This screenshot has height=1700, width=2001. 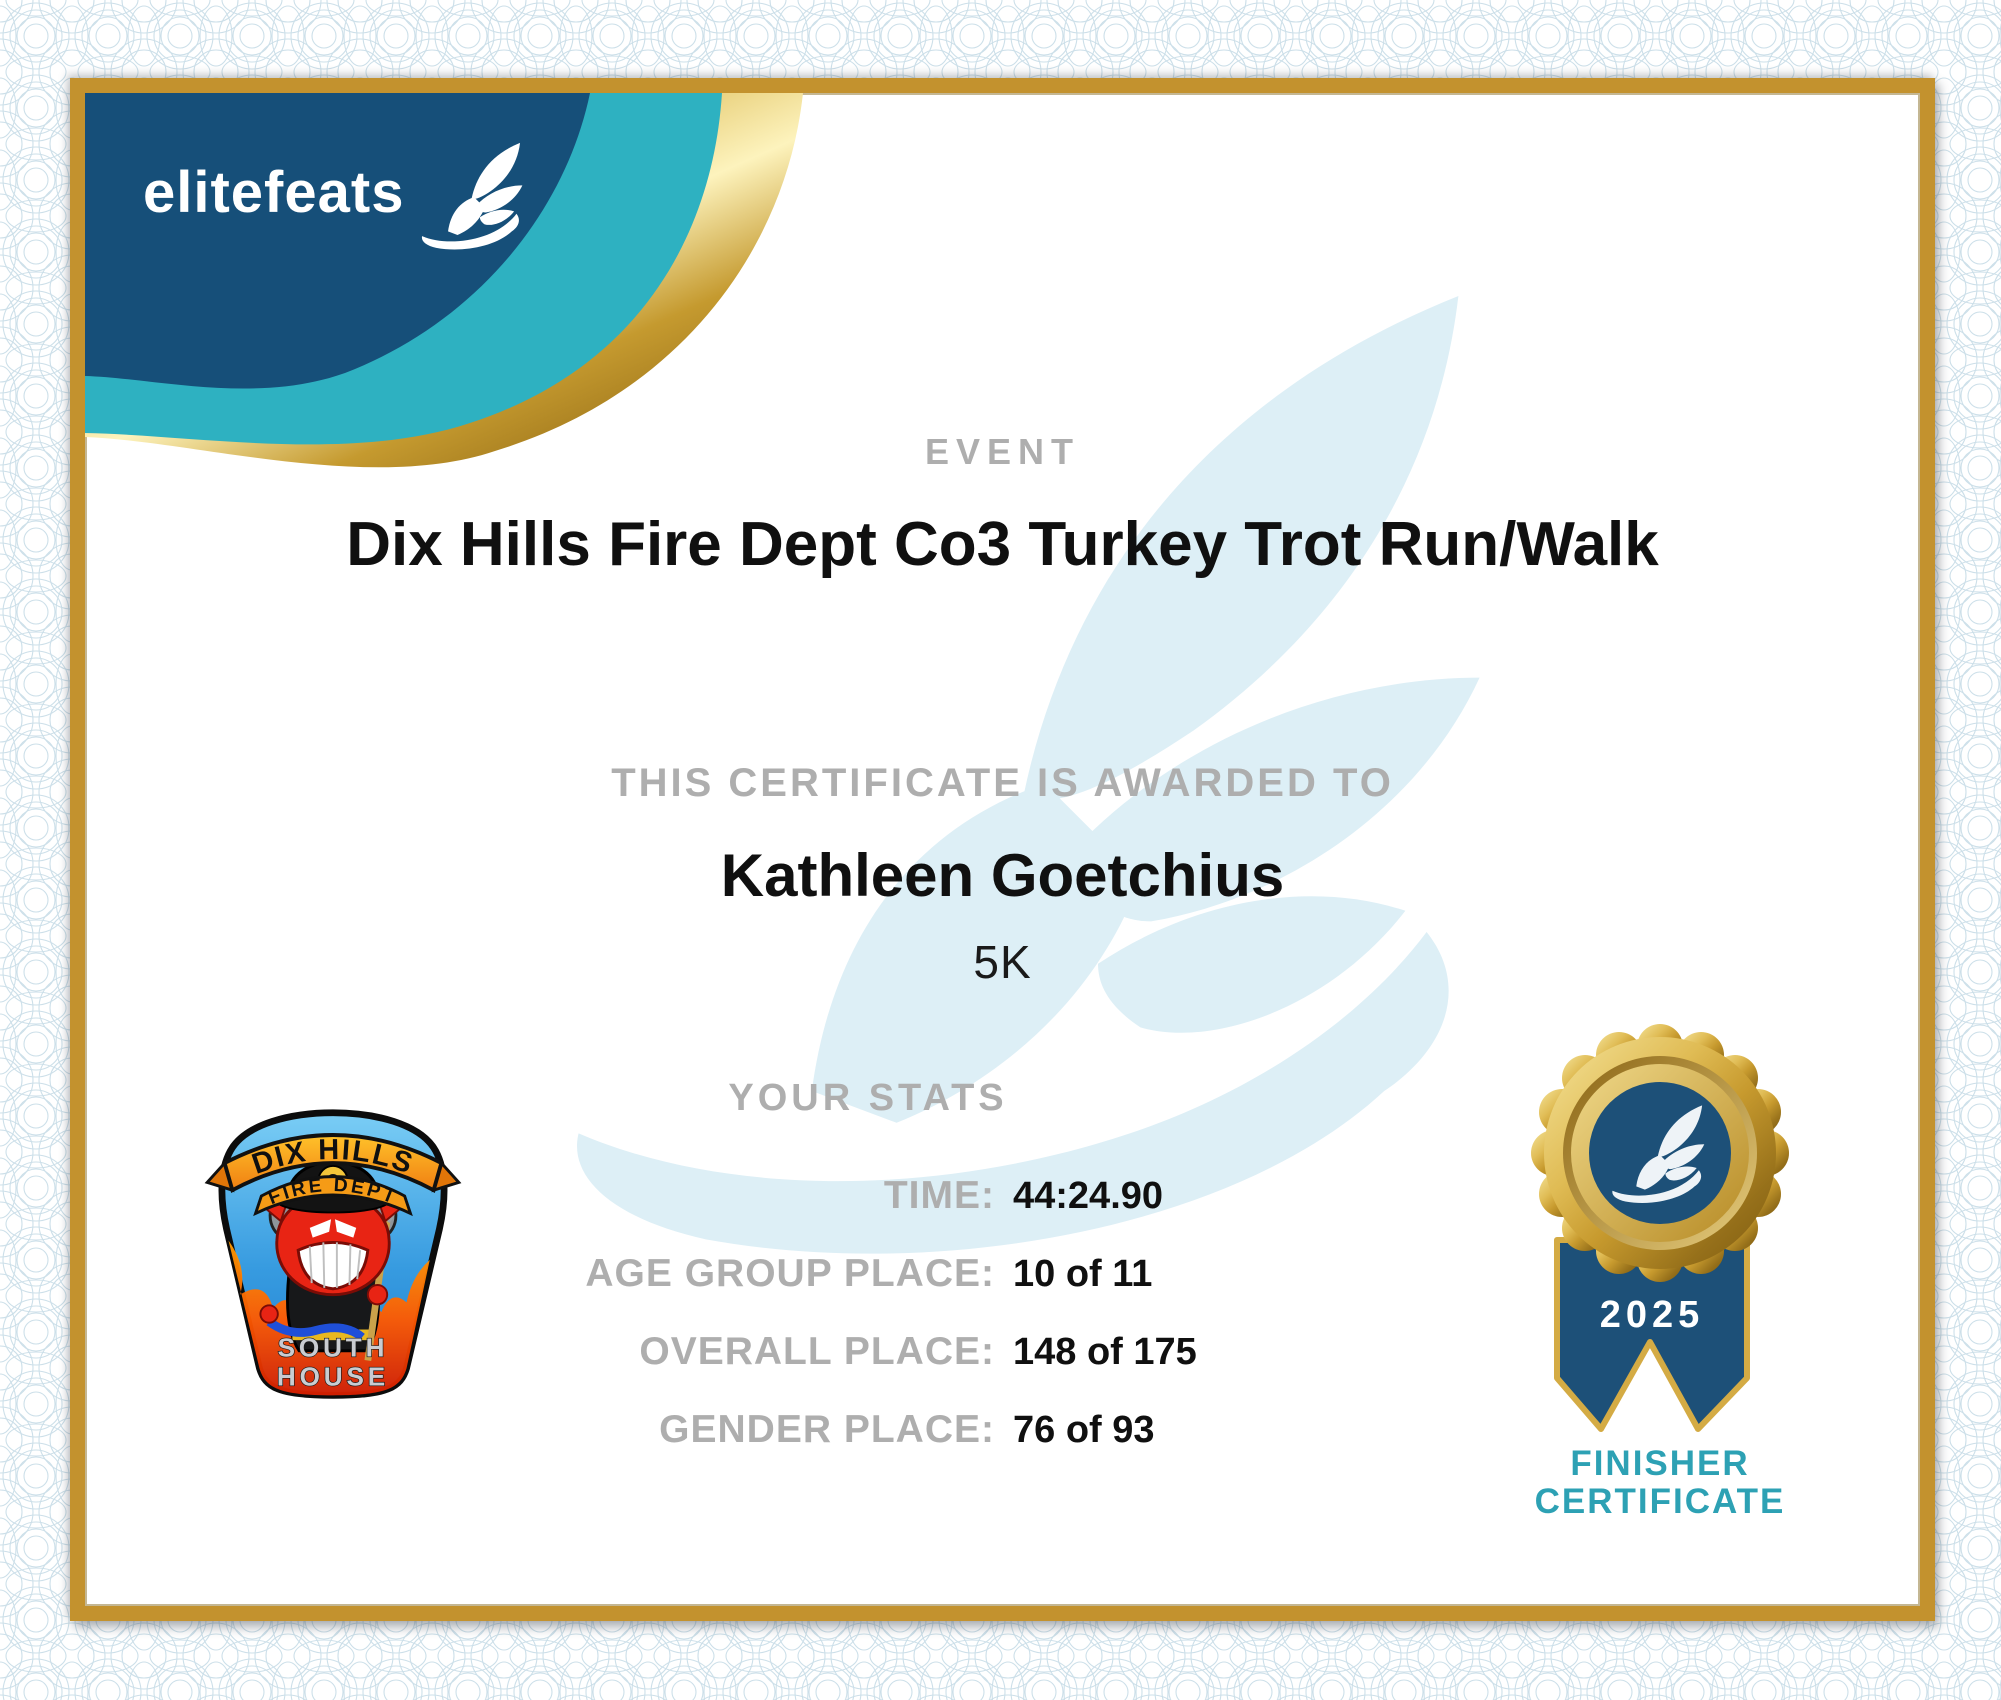 What do you see at coordinates (333, 1254) in the screenshot?
I see `fire-dept-patch: 3 DIX HILLS FIRE DEPT SOUTH` at bounding box center [333, 1254].